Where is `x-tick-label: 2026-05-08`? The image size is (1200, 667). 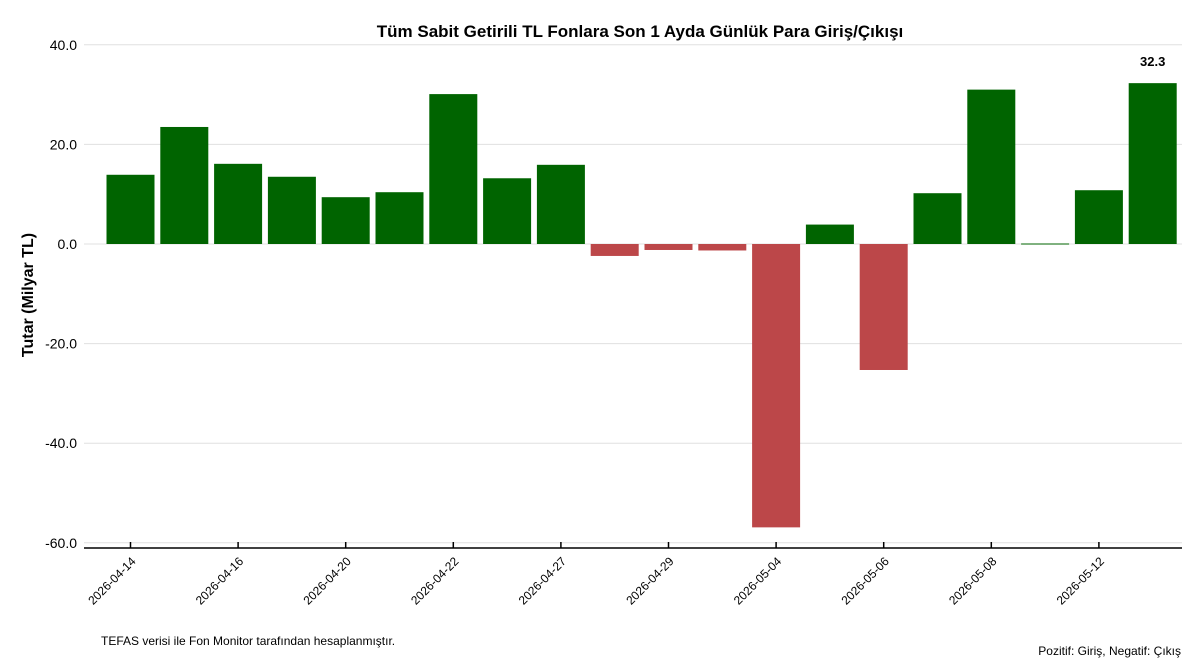
x-tick-label: 2026-05-08 is located at coordinates (973, 581).